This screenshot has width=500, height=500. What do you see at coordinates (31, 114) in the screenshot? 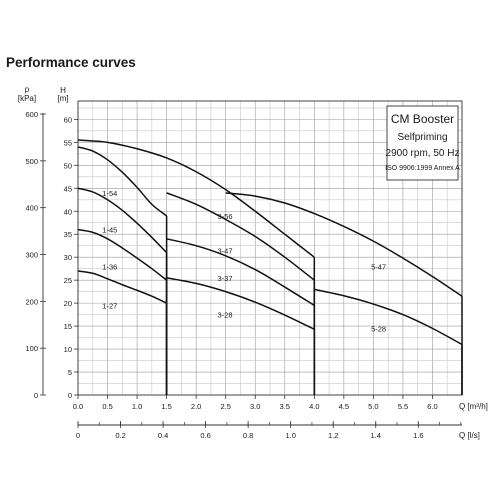
I see `p-tick-label: 600` at bounding box center [31, 114].